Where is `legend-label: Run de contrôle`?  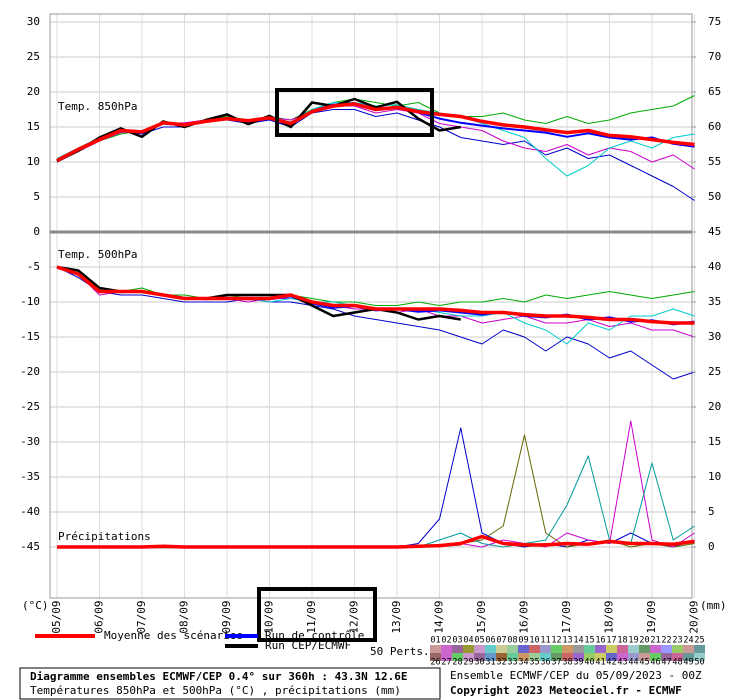 legend-label: Run de contrôle is located at coordinates (314, 635).